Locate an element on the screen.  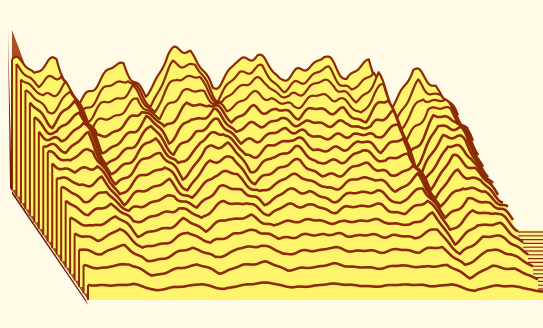
series-18-line is located at coordinates (315, 287).